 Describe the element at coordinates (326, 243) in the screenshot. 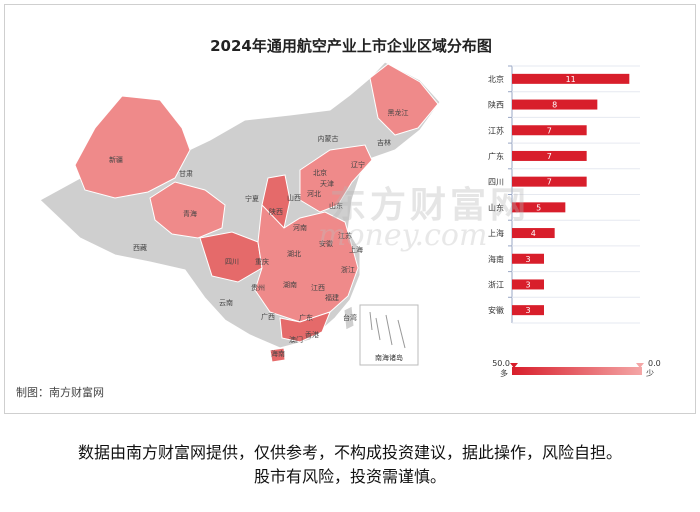

I see `province-label: 安徽` at that location.